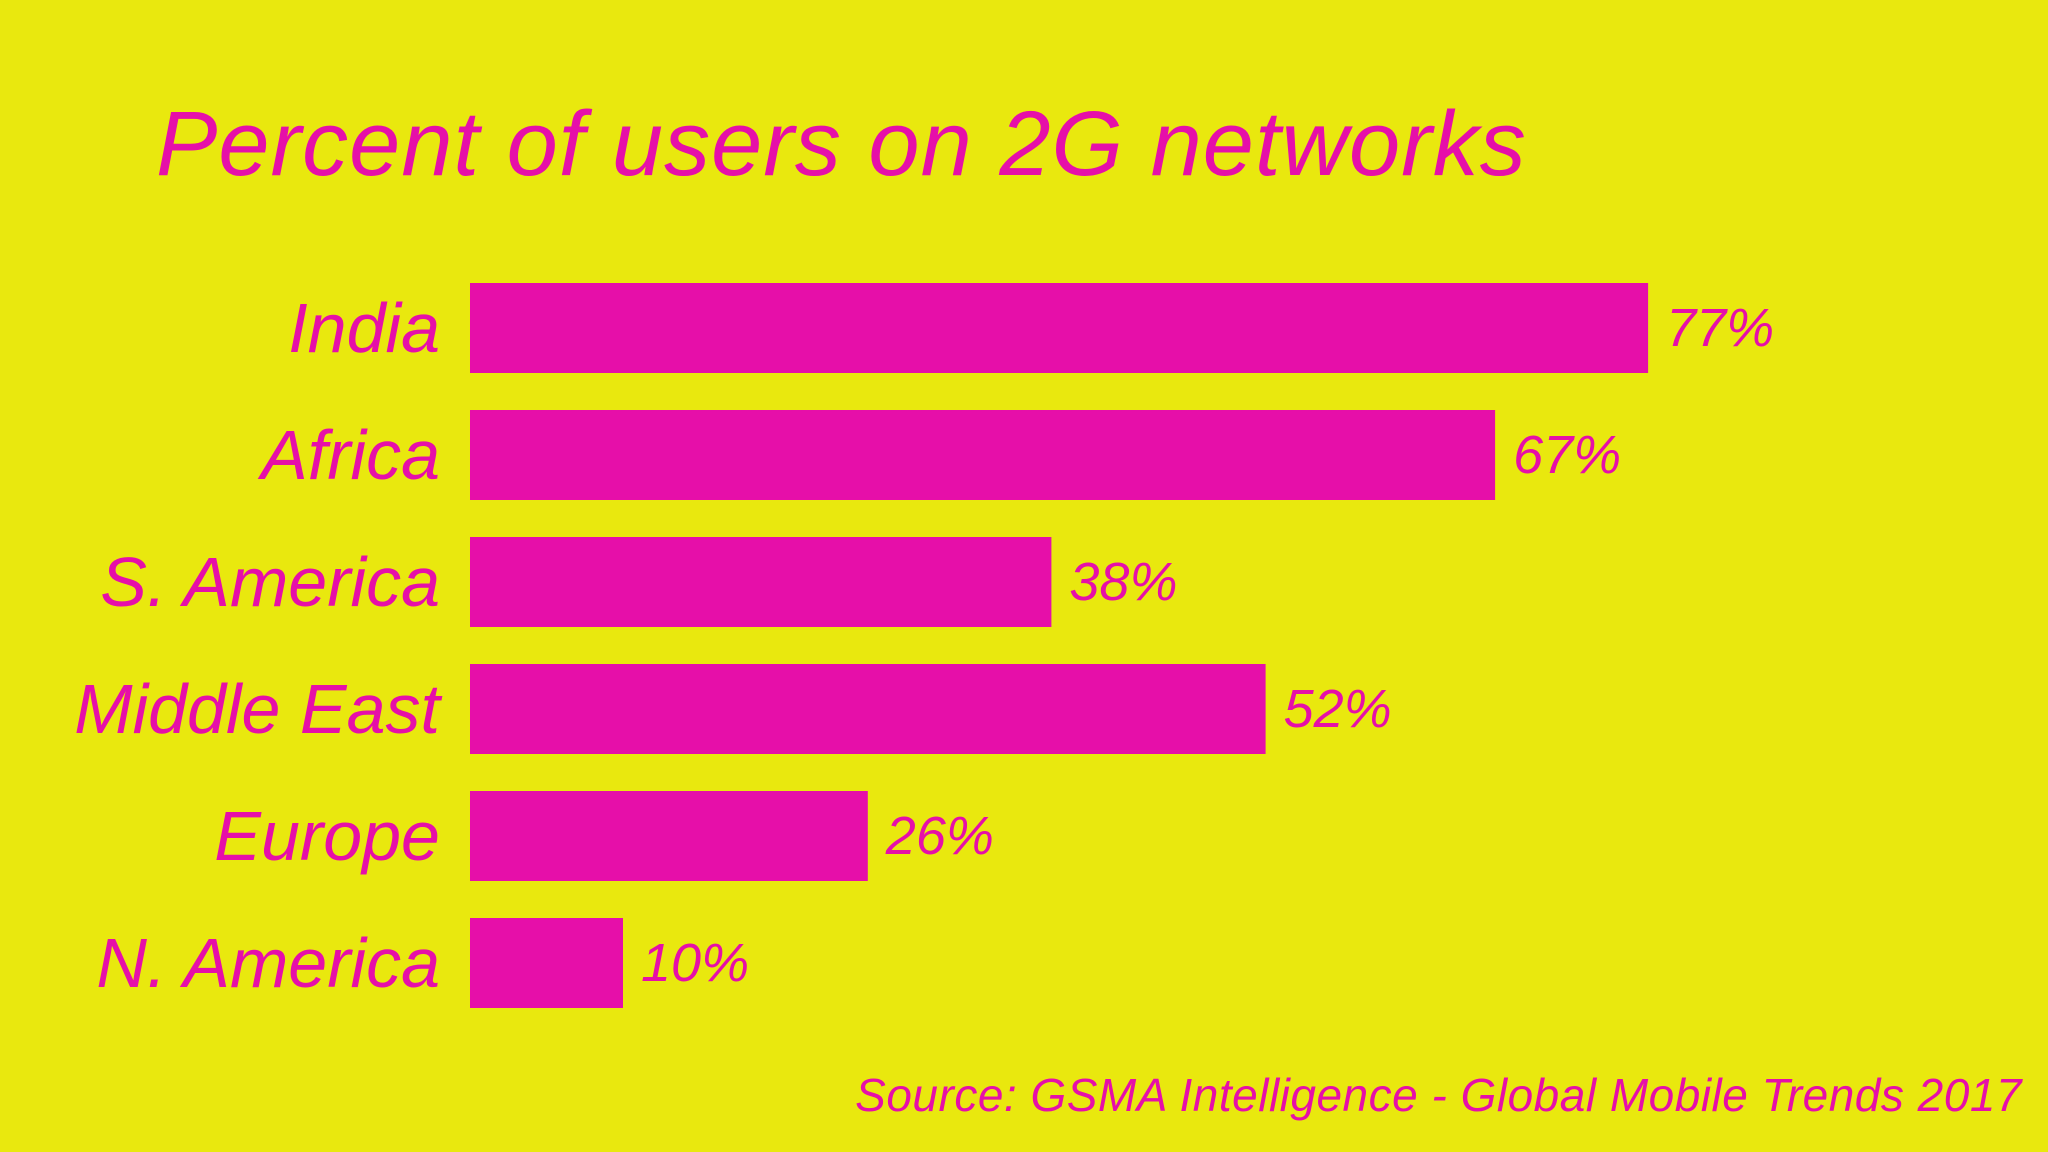 The height and width of the screenshot is (1152, 2048). Describe the element at coordinates (761, 582) in the screenshot. I see `bar-s-america` at that location.